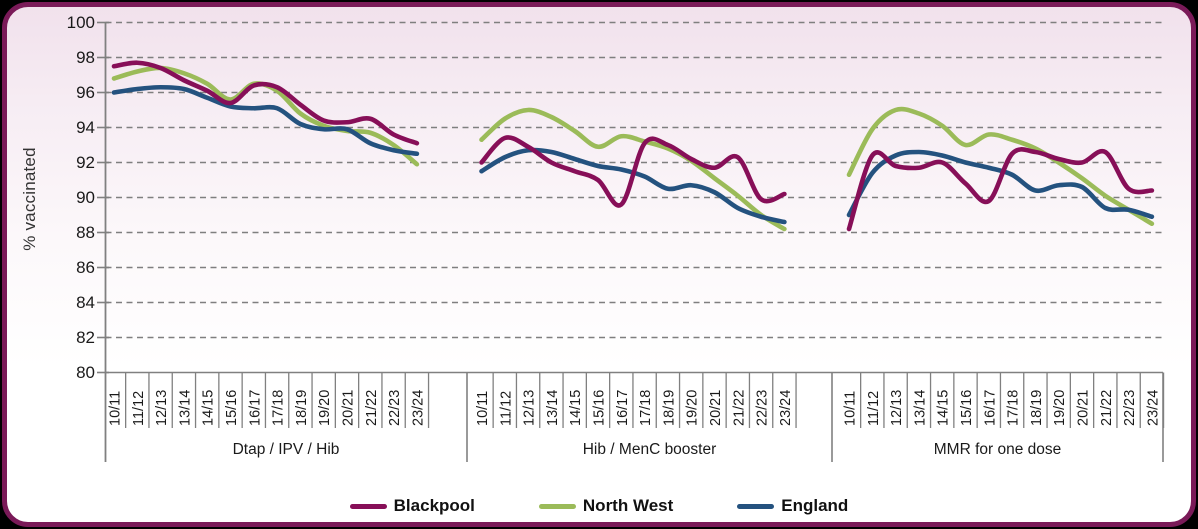 This screenshot has width=1198, height=529. Describe the element at coordinates (81, 22) in the screenshot. I see `y-tick-label: 100` at that location.